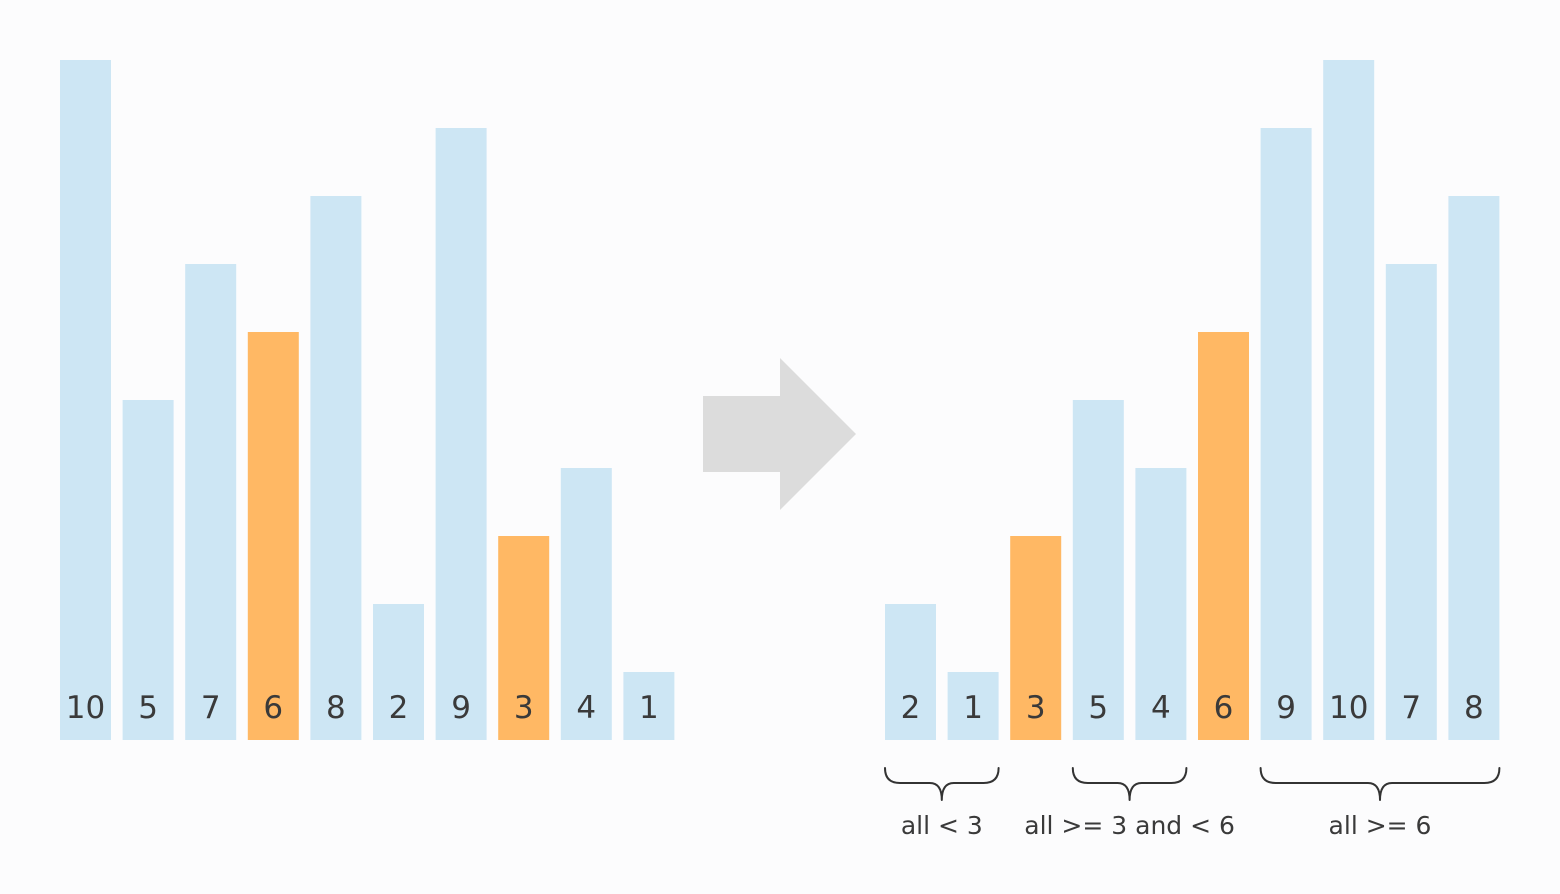 The image size is (1560, 894). I want to click on before-bar-label-9: 1, so click(649, 708).